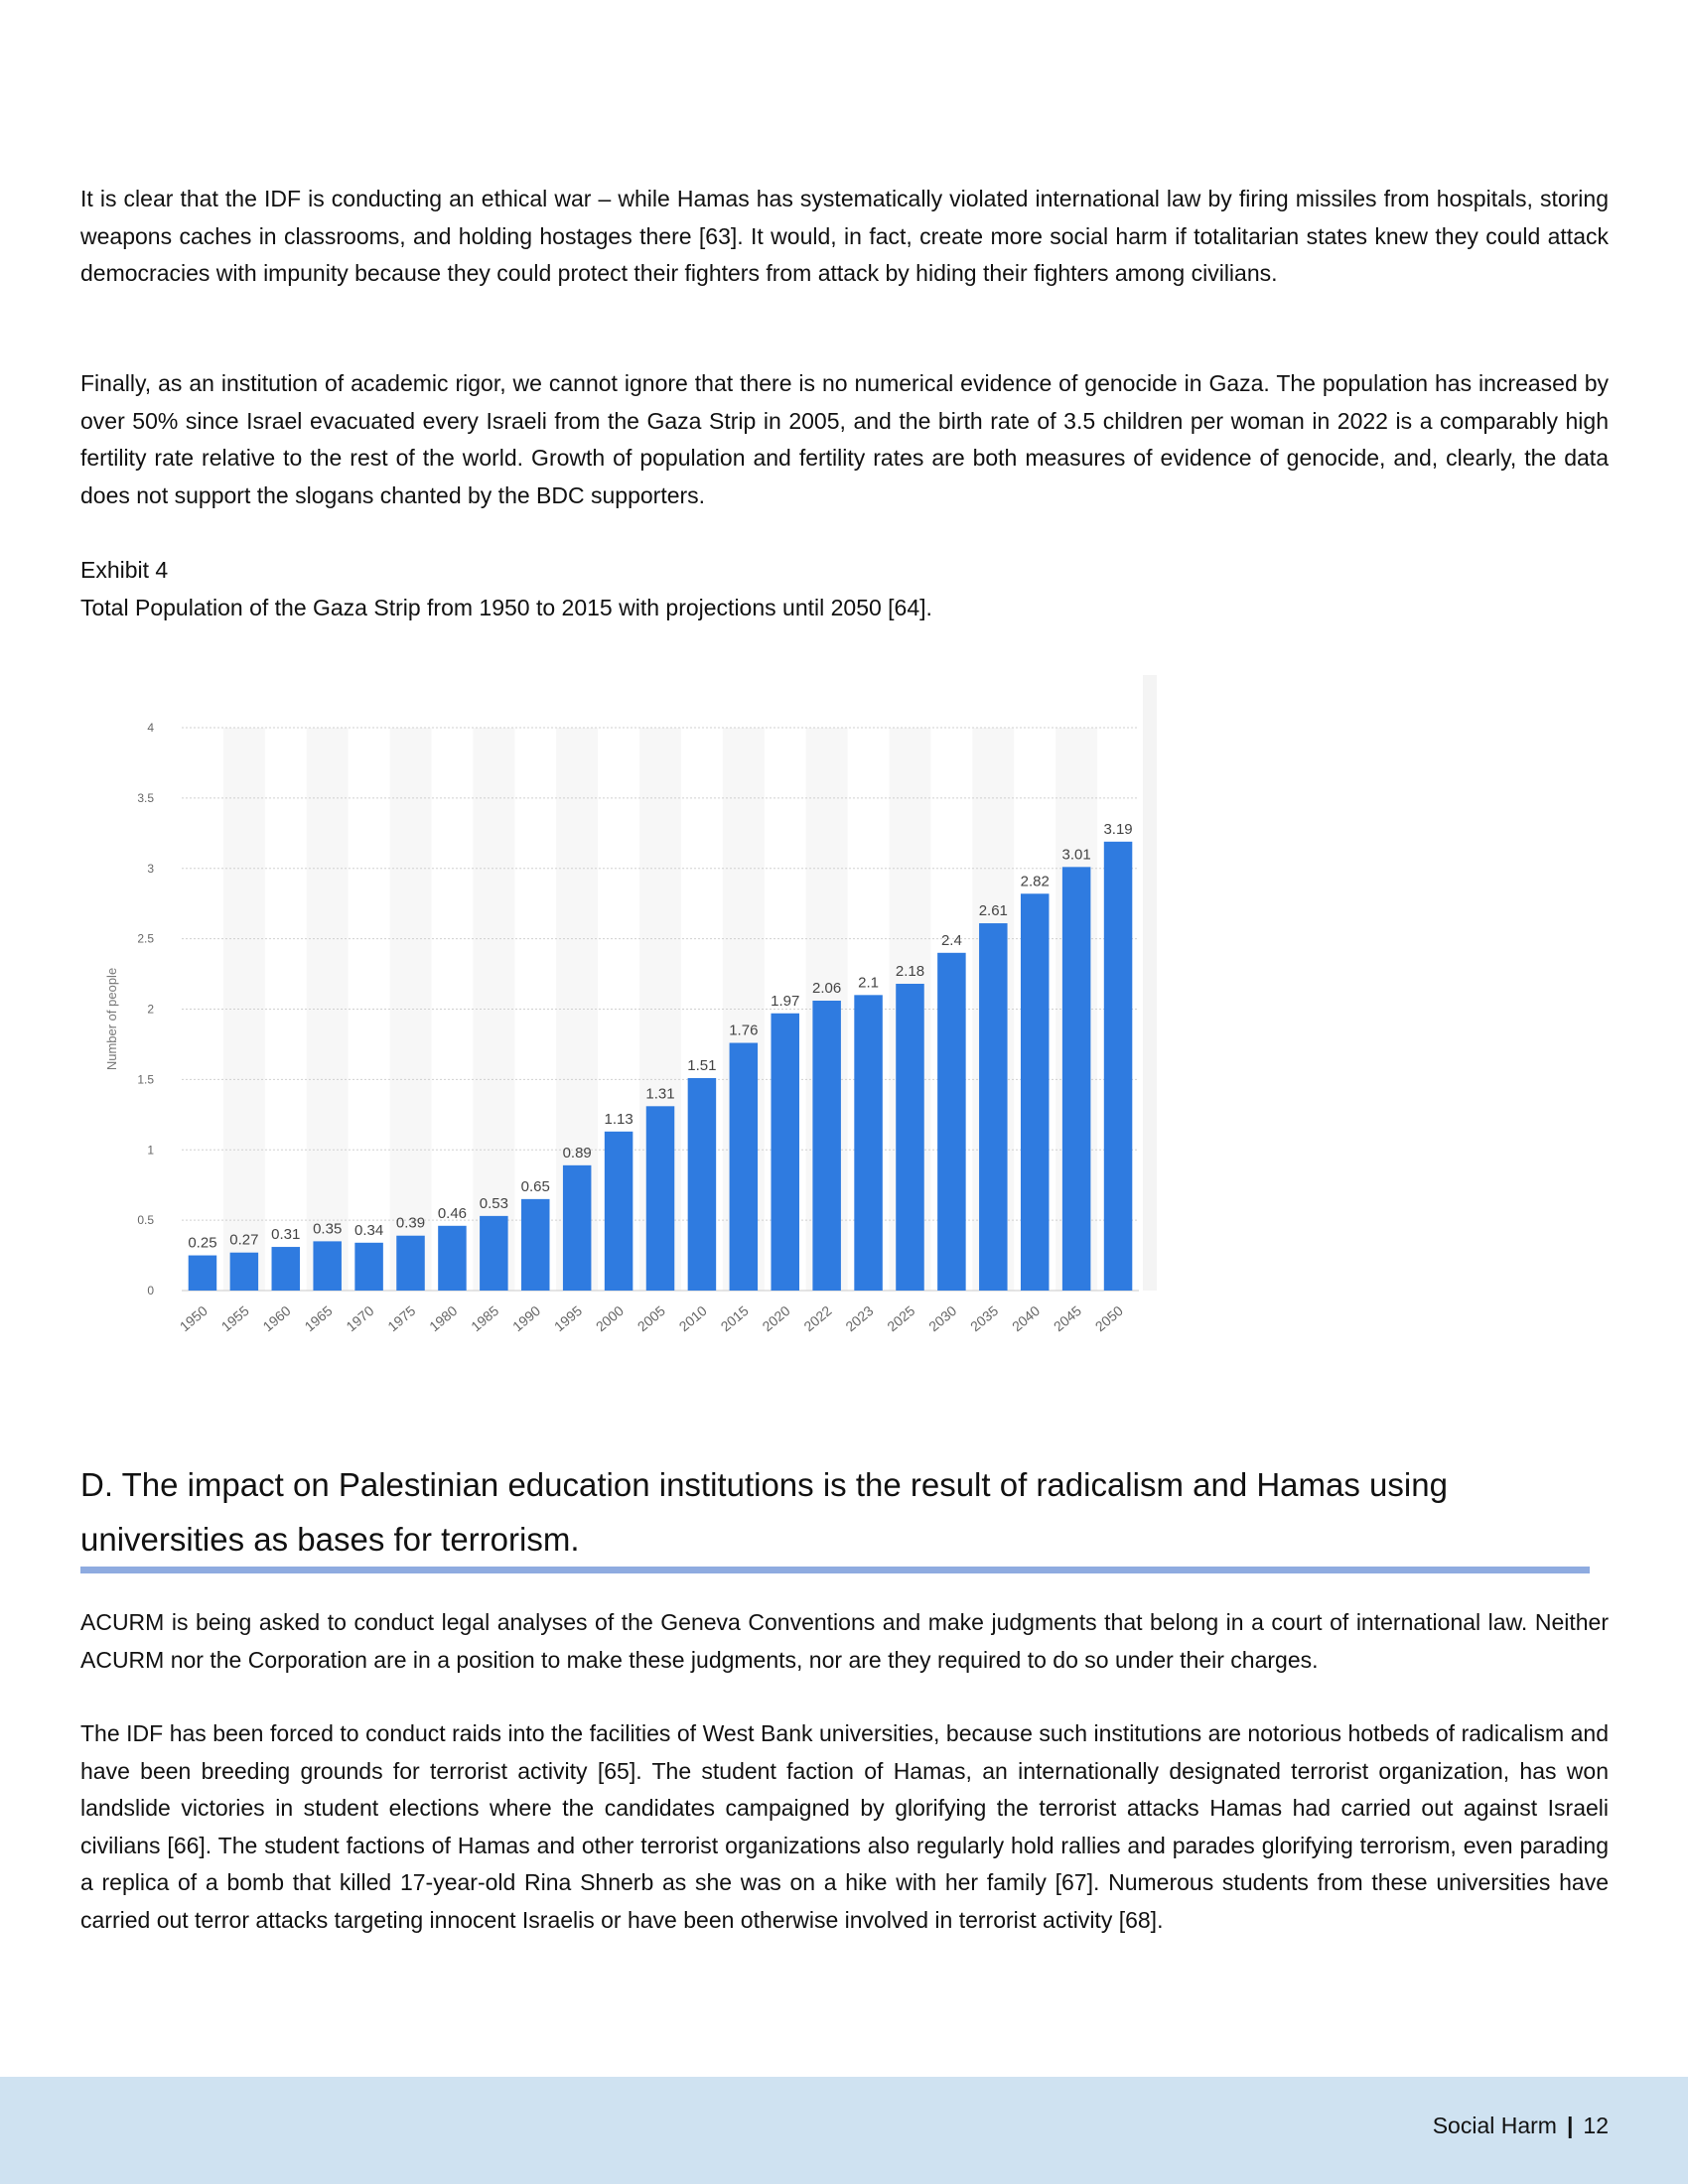 This screenshot has height=2184, width=1688. I want to click on y-tick-label: 2, so click(150, 1010).